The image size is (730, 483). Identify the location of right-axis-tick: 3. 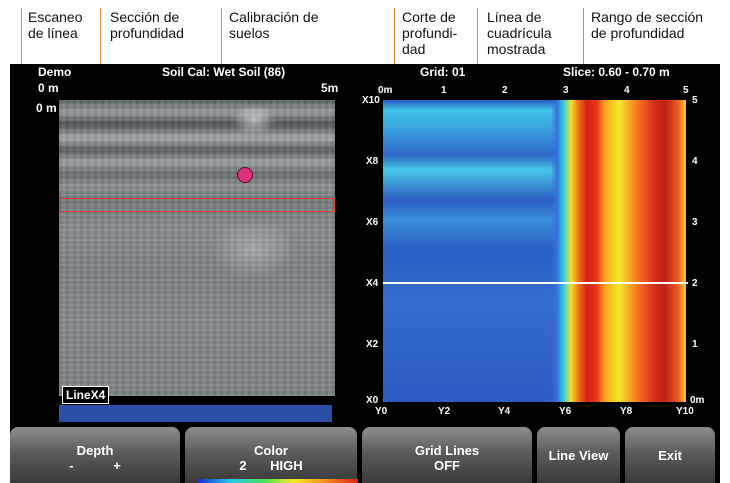
(695, 222).